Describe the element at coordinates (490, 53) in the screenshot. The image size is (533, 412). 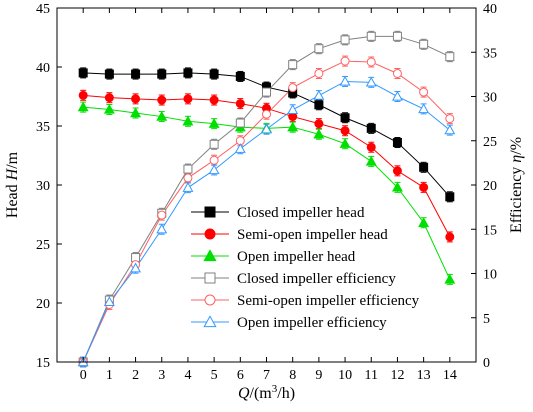
I see `y-right-tick-label: 35` at that location.